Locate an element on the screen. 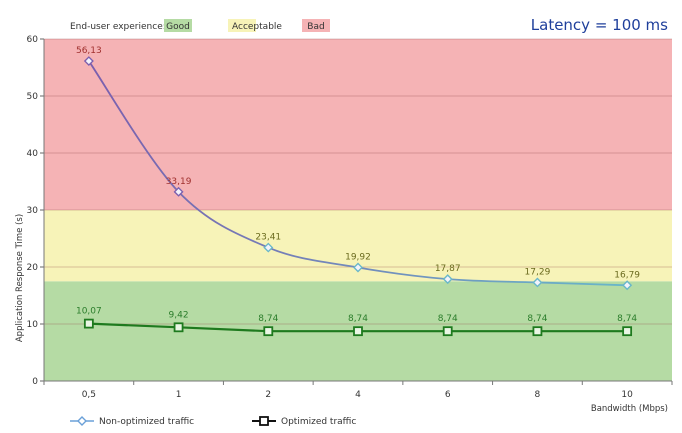 The height and width of the screenshot is (433, 682). x-tick-label: 4 is located at coordinates (358, 395).